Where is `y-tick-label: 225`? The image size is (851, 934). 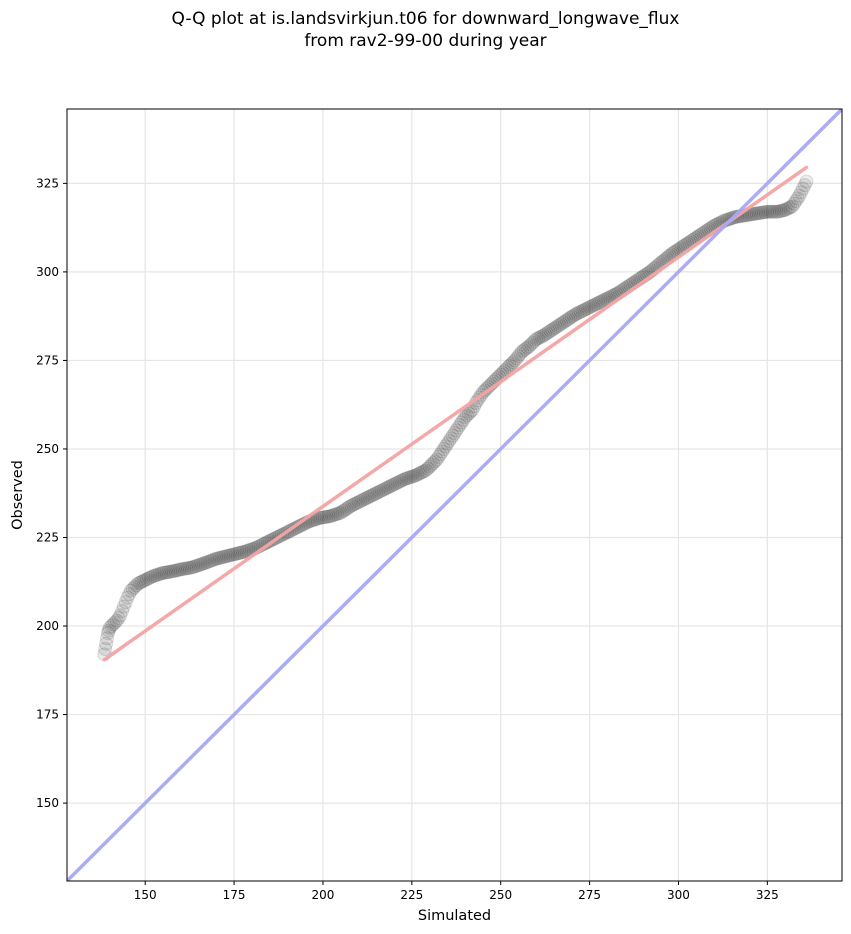
y-tick-label: 225 is located at coordinates (47, 537).